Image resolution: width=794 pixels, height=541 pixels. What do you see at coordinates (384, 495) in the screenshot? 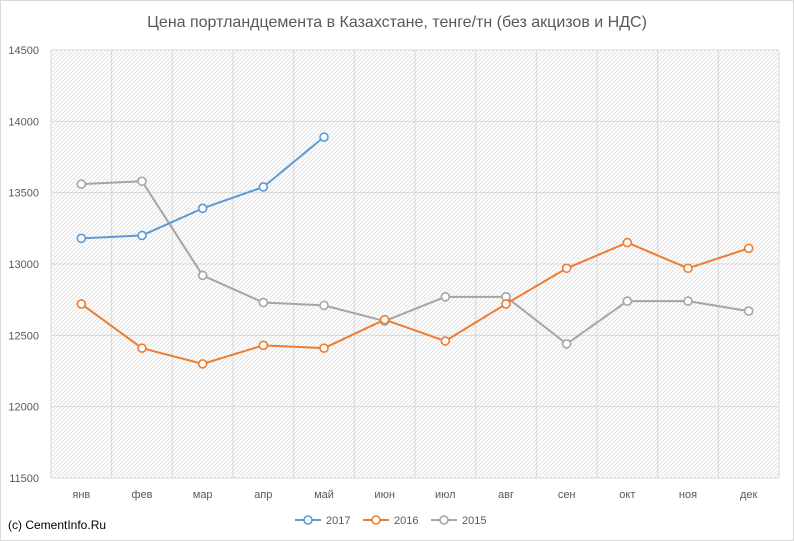
I see `x-tick-label: июн` at bounding box center [384, 495].